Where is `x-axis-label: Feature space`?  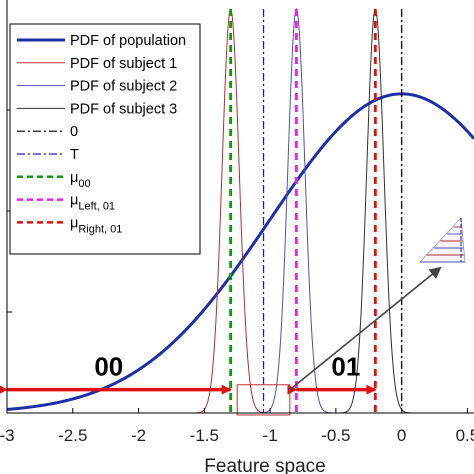
x-axis-label: Feature space is located at coordinates (264, 465).